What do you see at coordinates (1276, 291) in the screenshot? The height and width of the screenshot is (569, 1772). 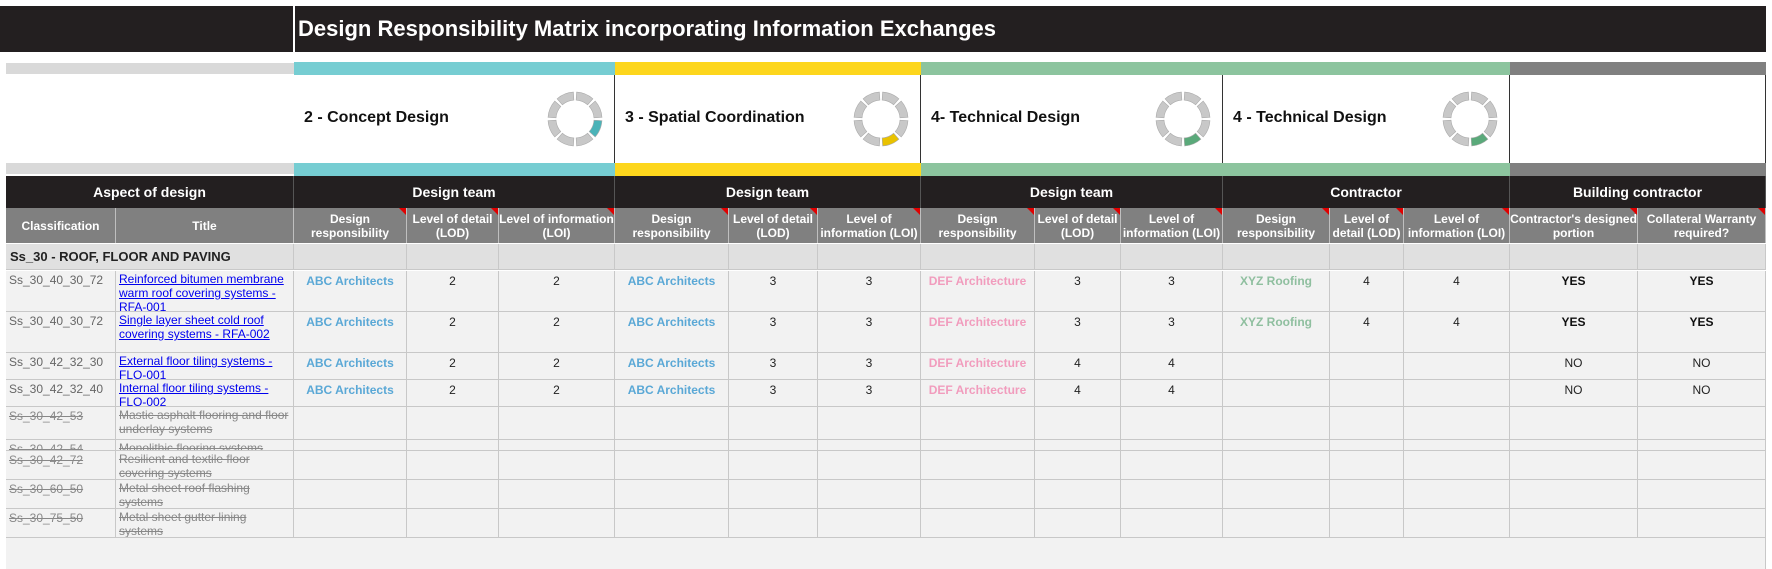 I see `cell-dr4: XYZ Roofing` at bounding box center [1276, 291].